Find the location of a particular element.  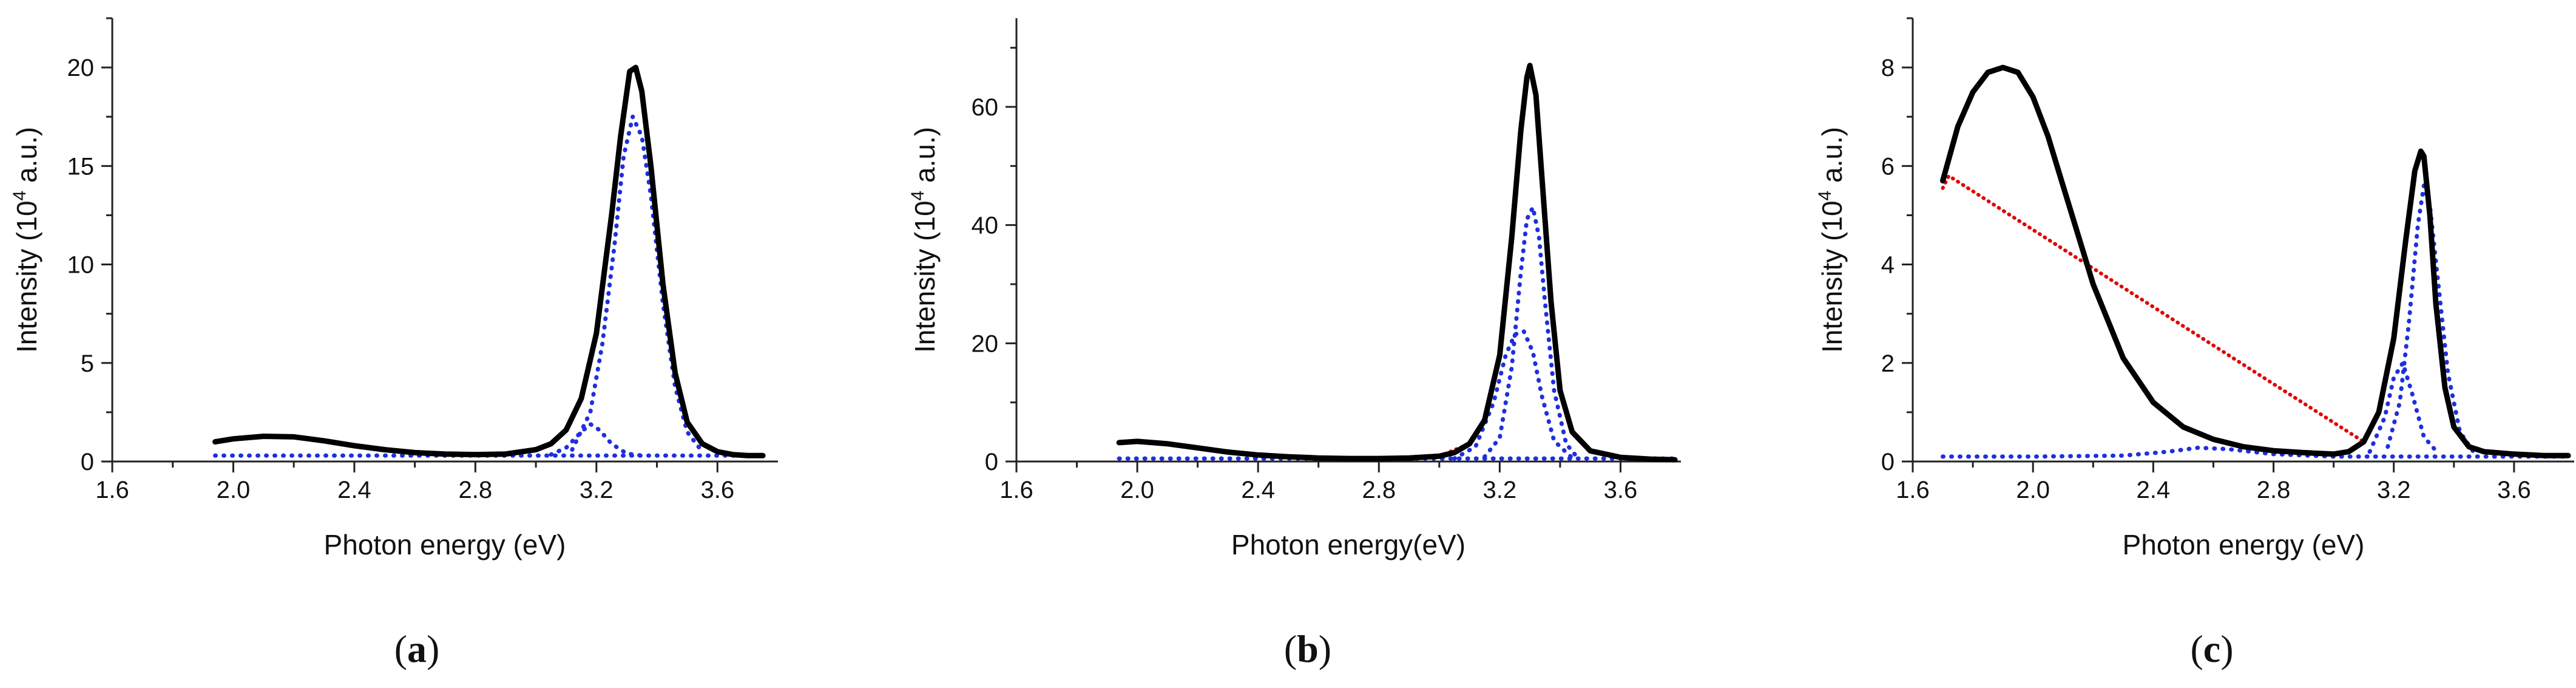

panel-caption: (a) is located at coordinates (417, 648).